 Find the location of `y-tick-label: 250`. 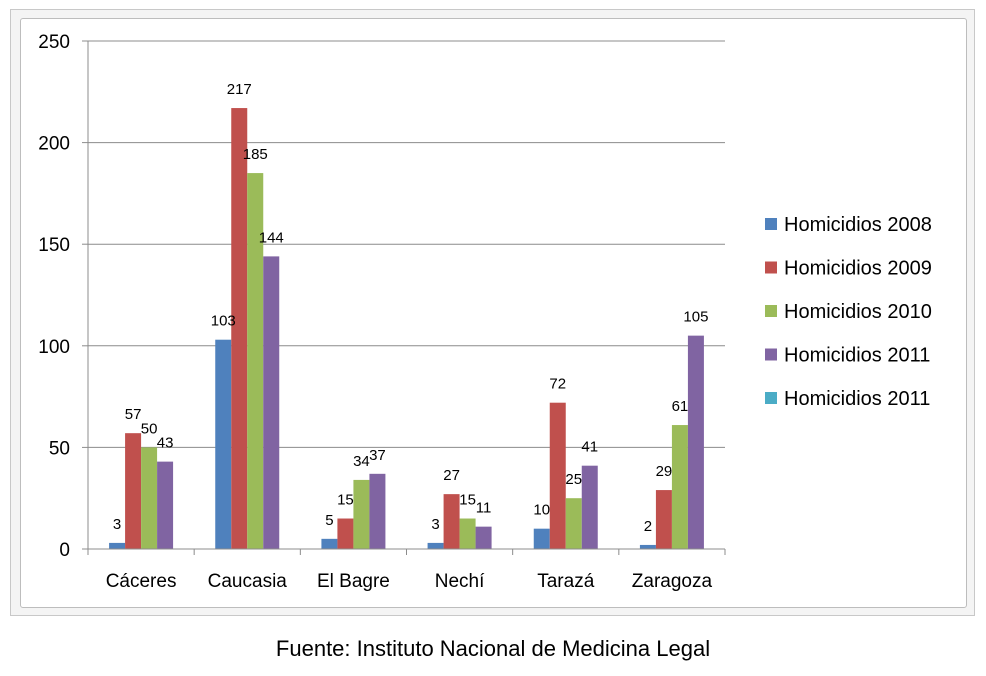

y-tick-label: 250 is located at coordinates (54, 42).